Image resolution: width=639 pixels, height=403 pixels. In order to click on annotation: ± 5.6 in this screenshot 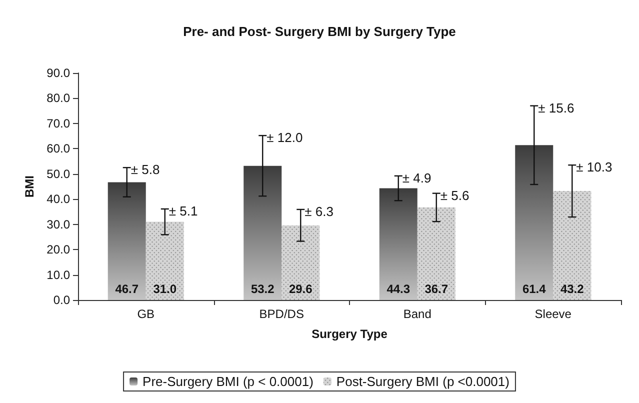, I will do `click(455, 195)`.